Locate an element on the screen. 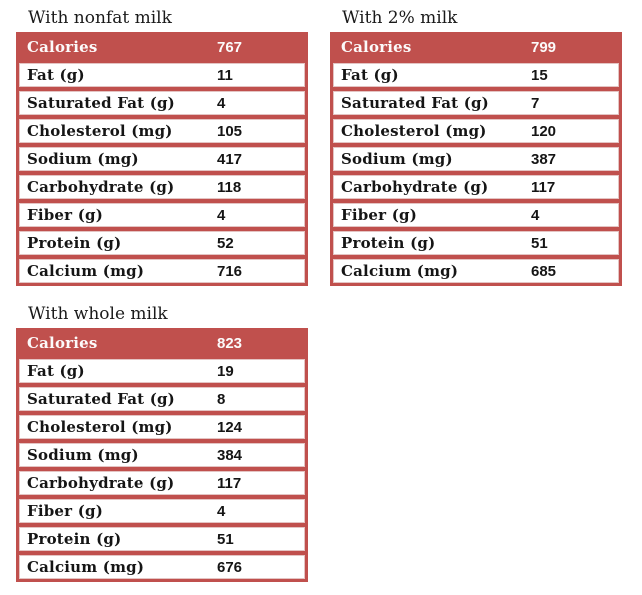  table-header-row: Calories 799 is located at coordinates (476, 47).